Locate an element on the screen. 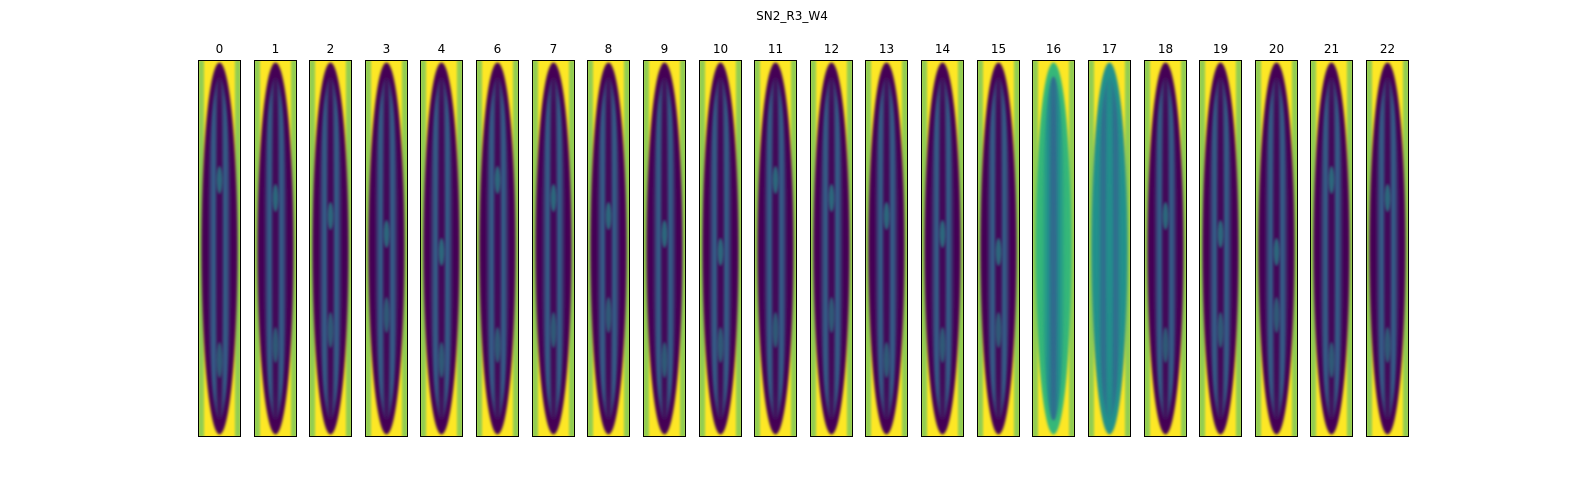  image-panel: 21 is located at coordinates (1331, 248).